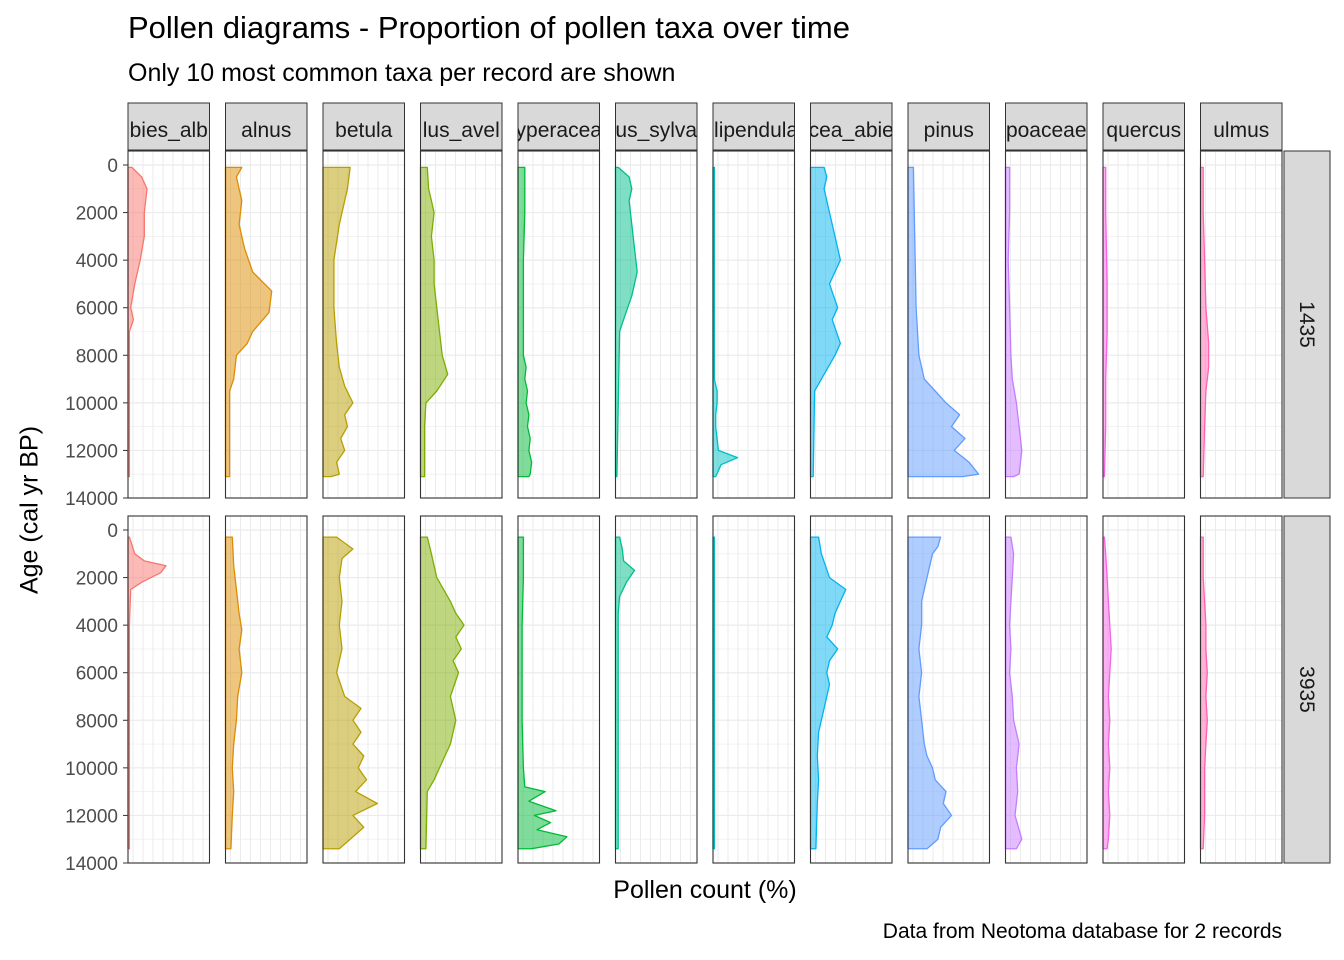  Describe the element at coordinates (1241, 324) in the screenshot. I see `panel-1435-ulmus` at that location.